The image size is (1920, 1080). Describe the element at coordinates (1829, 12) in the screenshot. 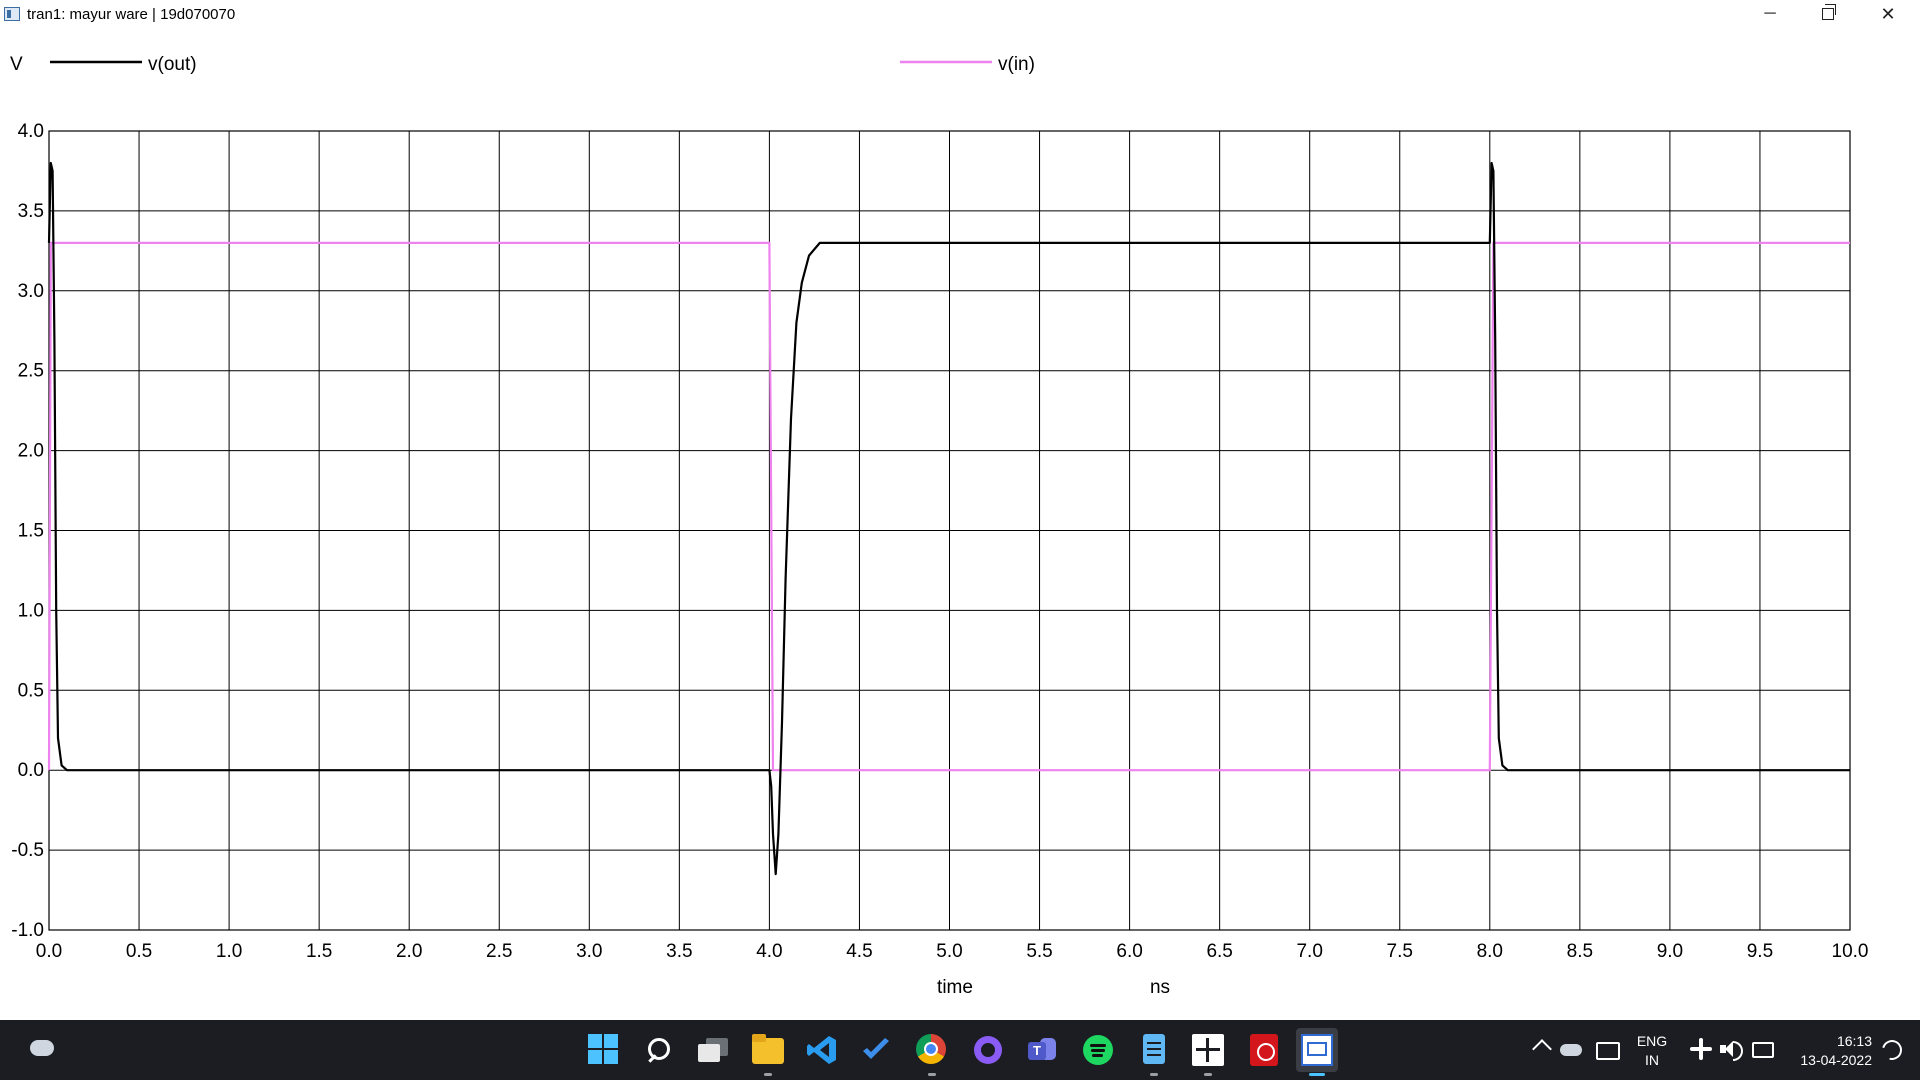

I see `restore-icon` at that location.